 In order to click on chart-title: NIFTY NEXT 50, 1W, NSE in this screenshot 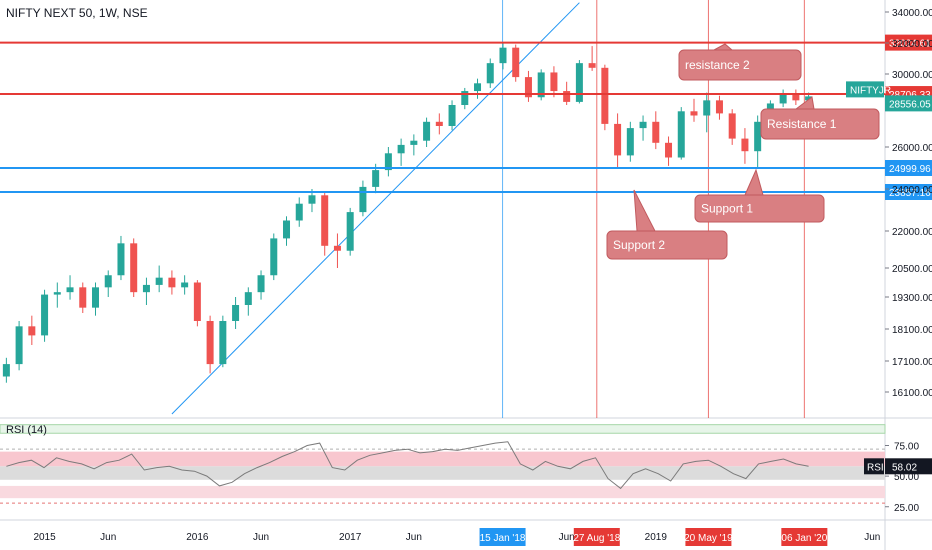, I will do `click(77, 13)`.